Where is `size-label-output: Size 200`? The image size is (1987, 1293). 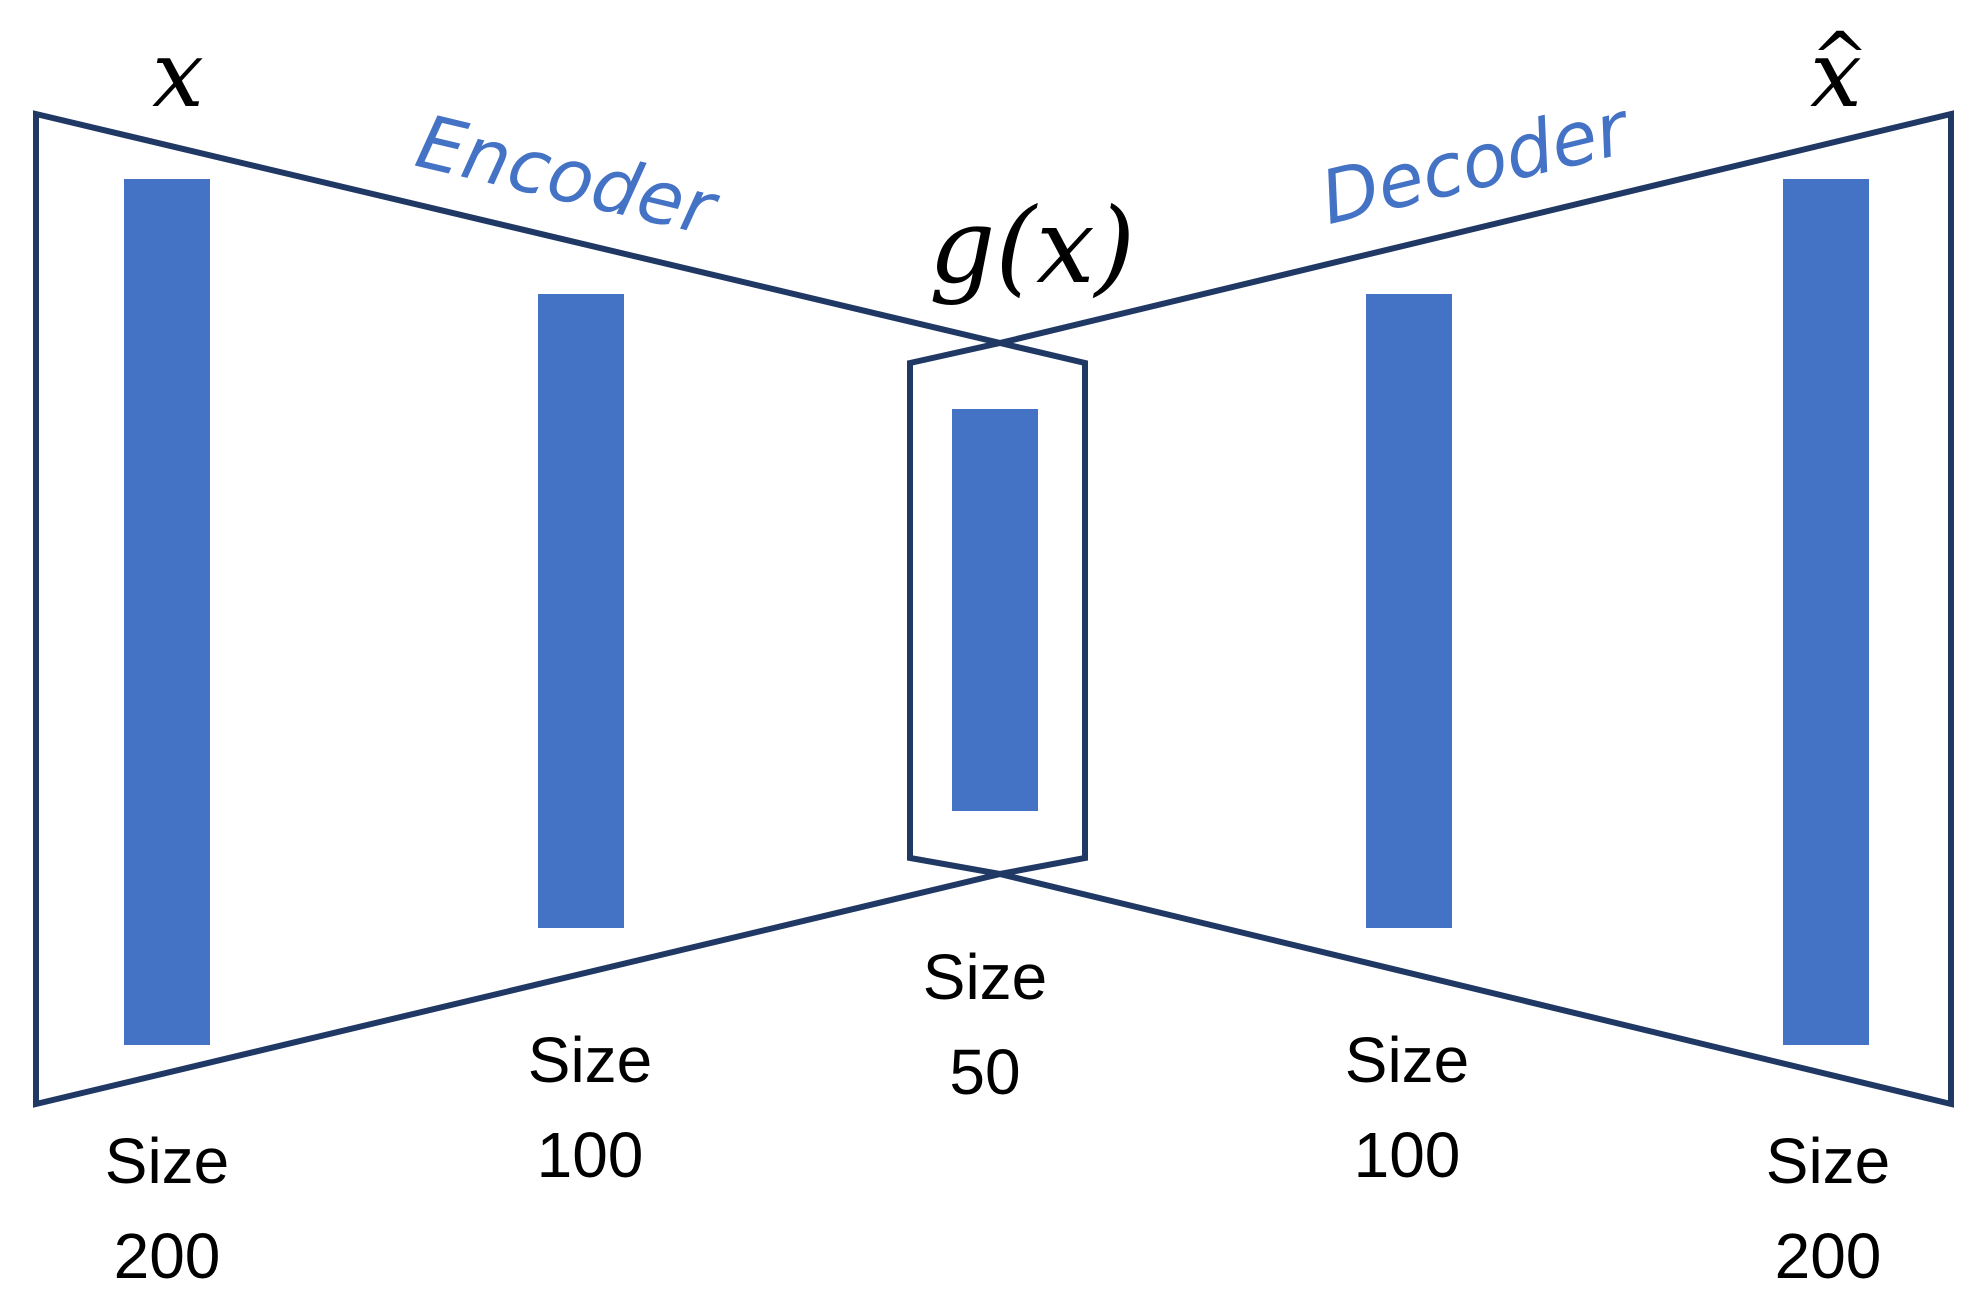
size-label-output: Size 200 is located at coordinates (1828, 1208).